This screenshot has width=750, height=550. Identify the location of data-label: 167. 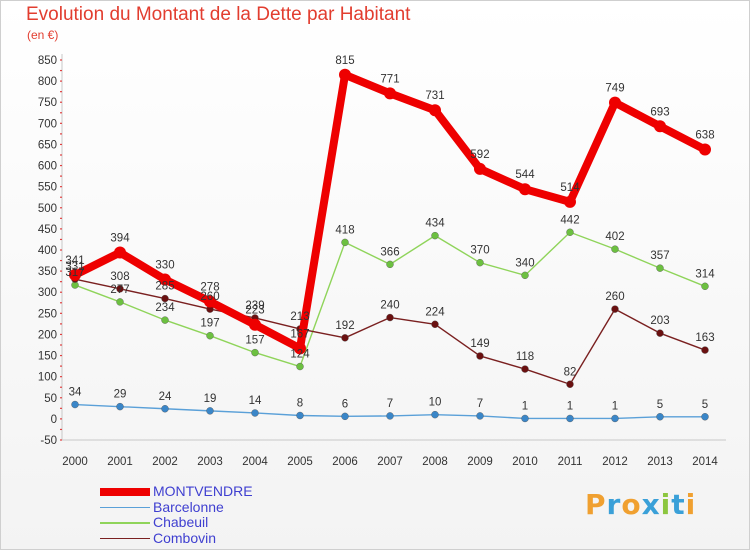
(299, 334).